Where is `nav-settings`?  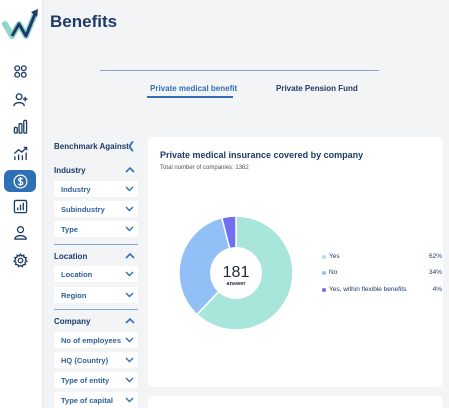 nav-settings is located at coordinates (20, 260).